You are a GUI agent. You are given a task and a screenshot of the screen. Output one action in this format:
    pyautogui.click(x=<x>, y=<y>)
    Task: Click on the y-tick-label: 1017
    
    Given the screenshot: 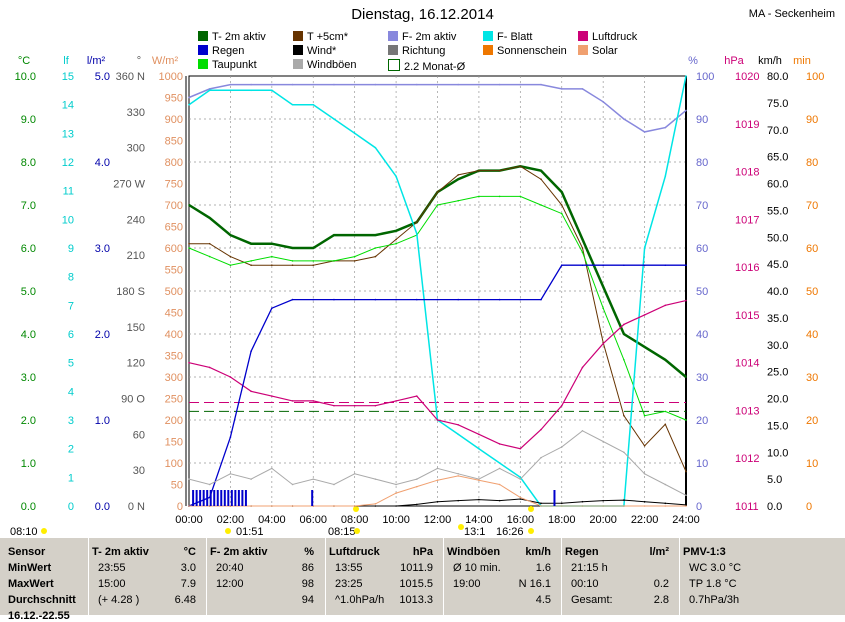 What is the action you would take?
    pyautogui.click(x=747, y=220)
    